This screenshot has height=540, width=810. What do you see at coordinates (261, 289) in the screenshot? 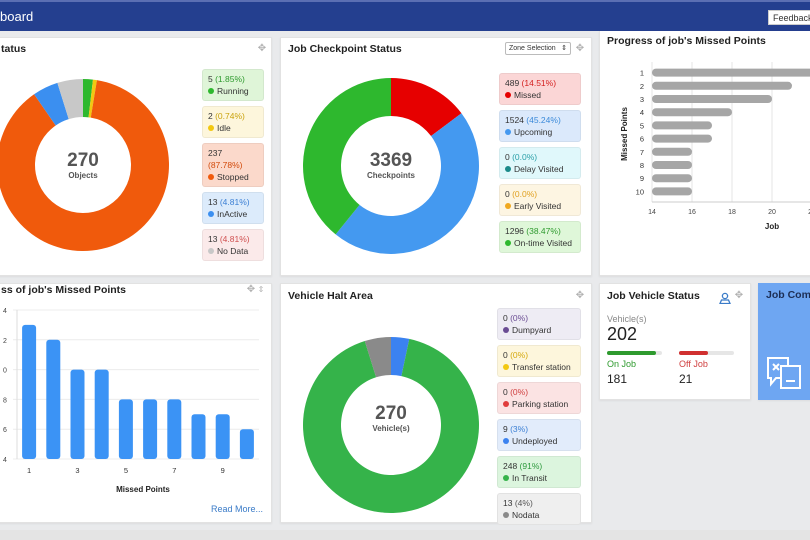
I see `sort-icon: ⇕` at bounding box center [261, 289].